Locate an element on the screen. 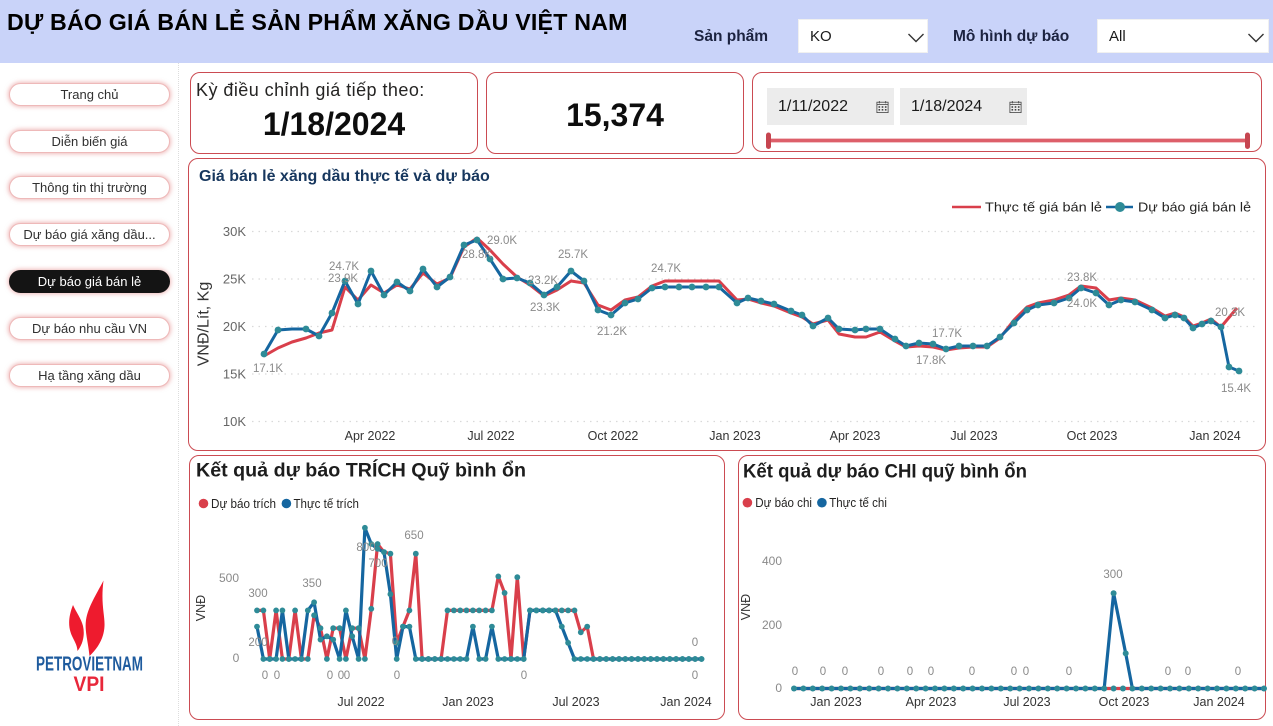 Image resolution: width=1273 pixels, height=726 pixels. svg-text: 10K is located at coordinates (234, 421).